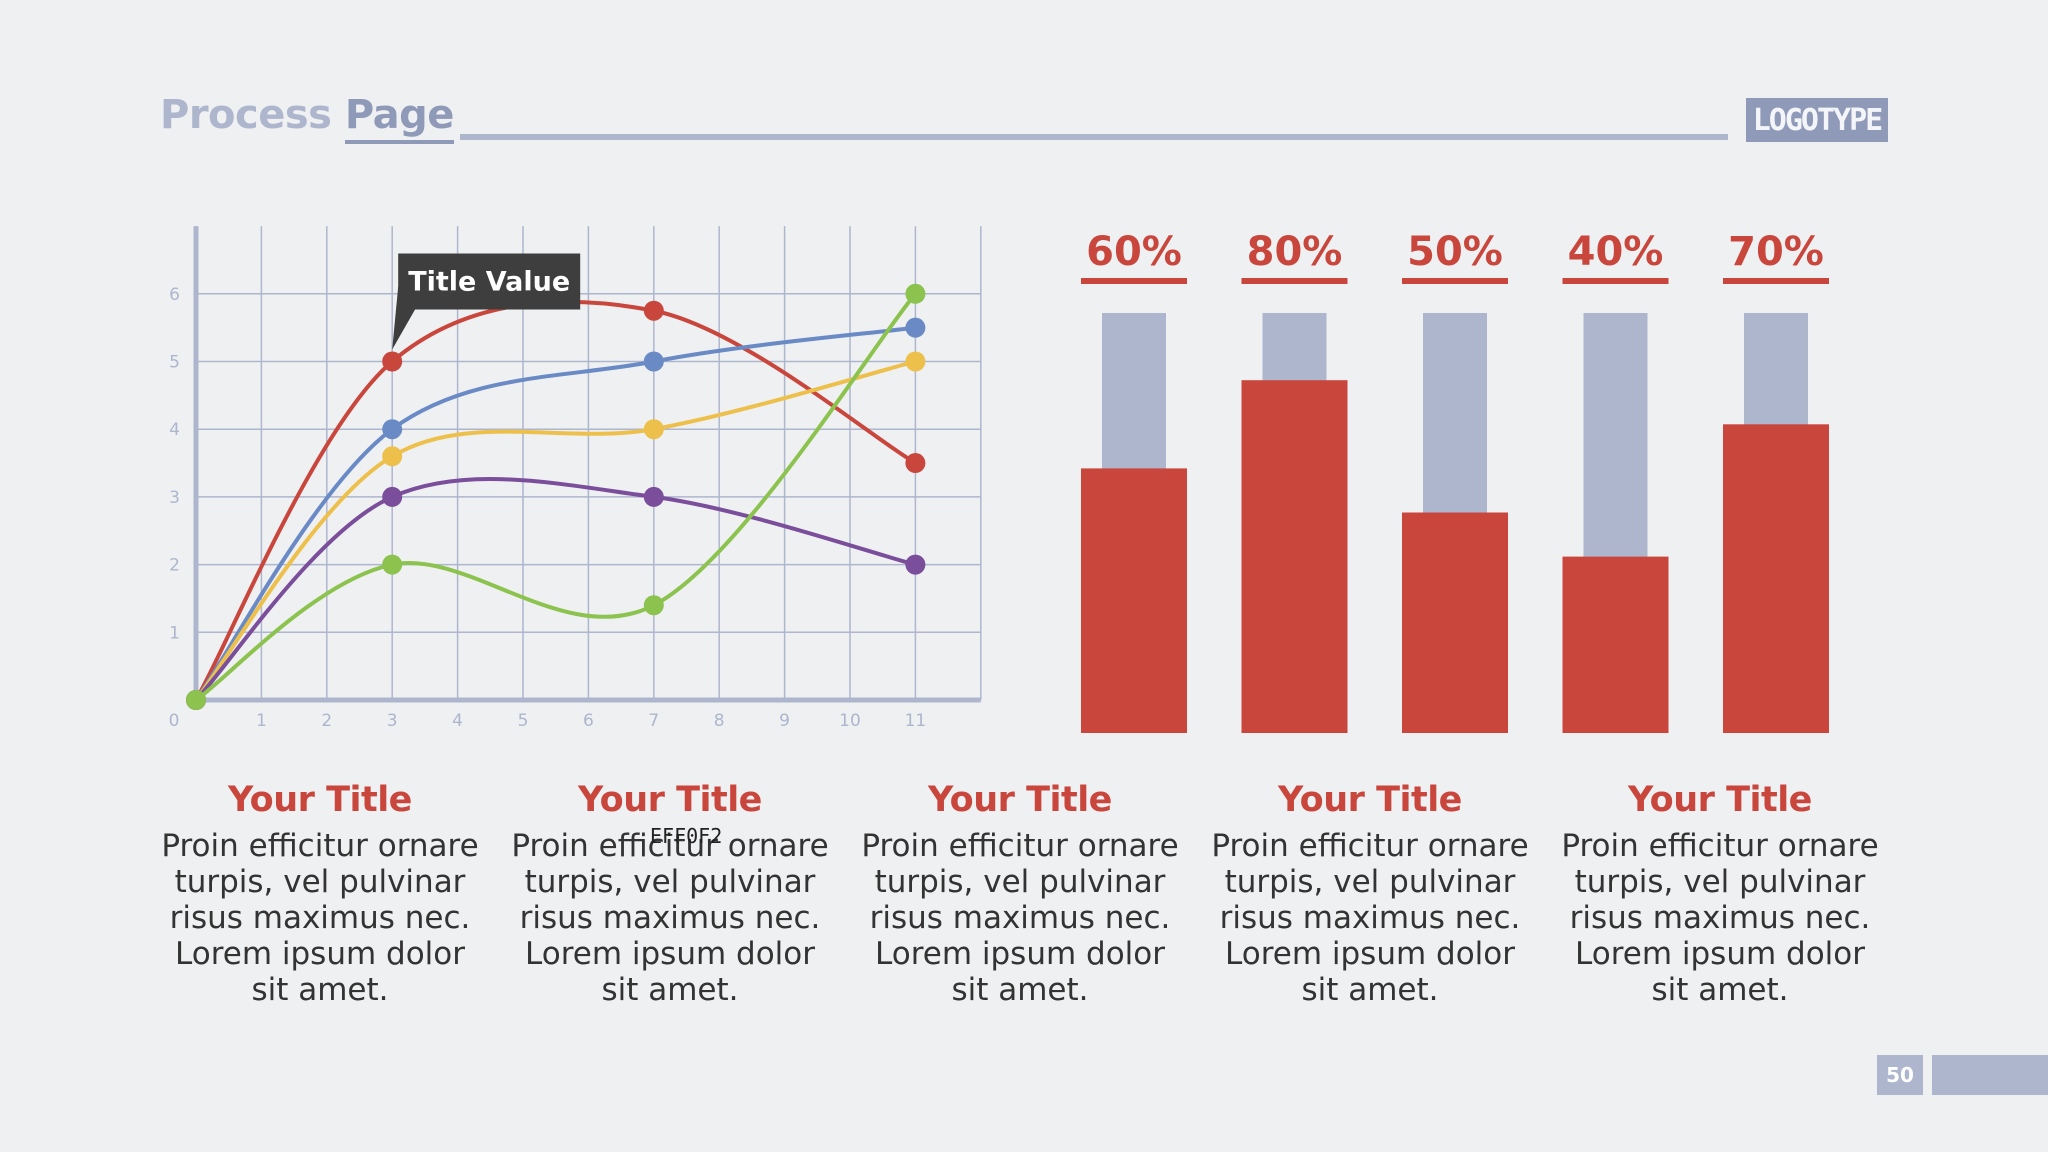  What do you see at coordinates (174, 295) in the screenshot?
I see `y-tick-label: 6` at bounding box center [174, 295].